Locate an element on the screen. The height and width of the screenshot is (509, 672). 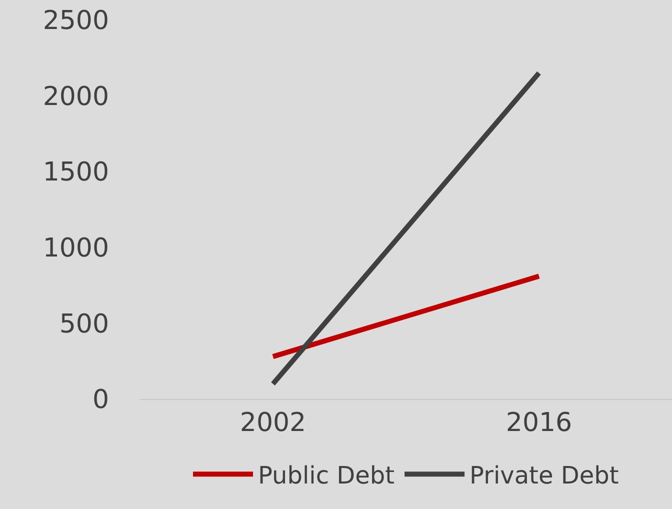
y-tick-label: 1500 is located at coordinates (75, 173).